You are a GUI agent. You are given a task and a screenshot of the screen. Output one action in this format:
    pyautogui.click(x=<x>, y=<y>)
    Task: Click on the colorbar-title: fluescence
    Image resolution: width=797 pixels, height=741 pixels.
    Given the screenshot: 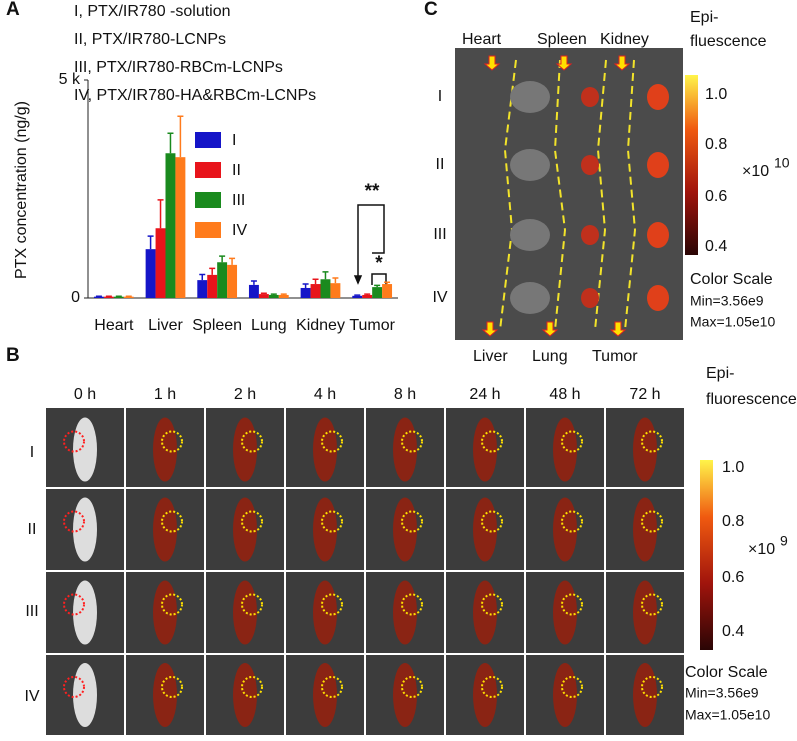 What is the action you would take?
    pyautogui.click(x=728, y=41)
    